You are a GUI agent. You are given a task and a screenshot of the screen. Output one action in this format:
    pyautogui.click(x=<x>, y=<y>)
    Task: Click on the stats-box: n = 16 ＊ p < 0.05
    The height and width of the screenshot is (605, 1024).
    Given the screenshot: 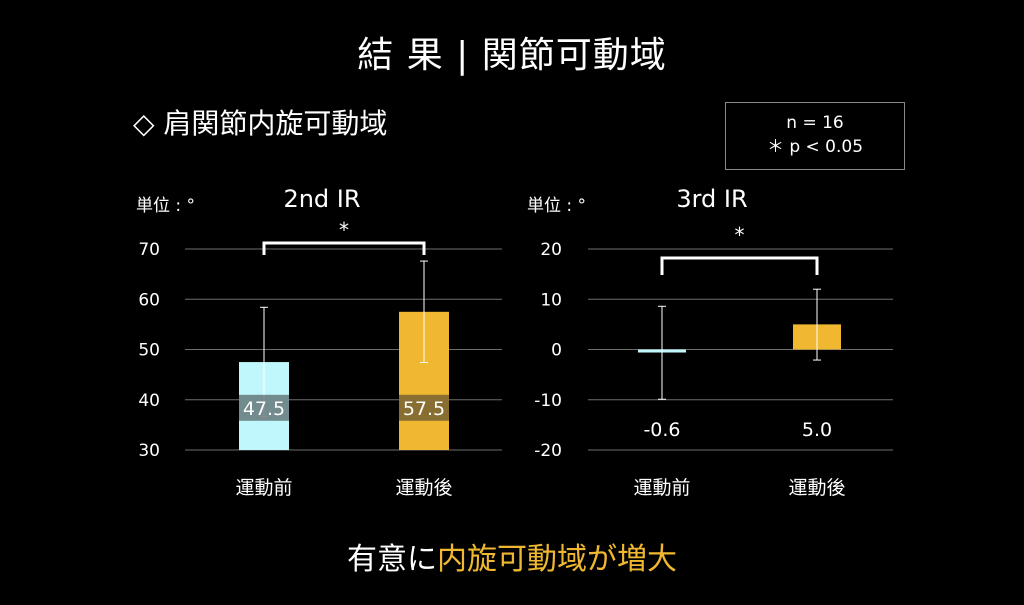 What is the action you would take?
    pyautogui.click(x=815, y=136)
    